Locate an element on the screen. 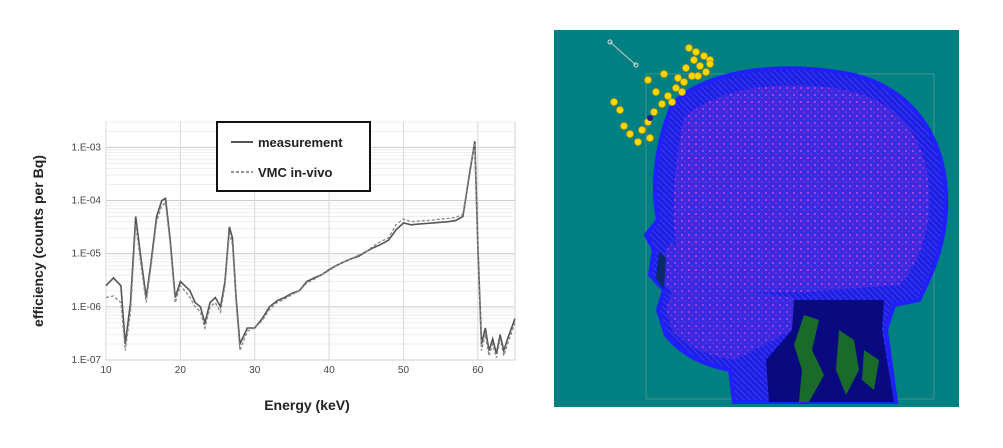 Image resolution: width=1003 pixels, height=448 pixels. x-axis-ticks: 10 20 30 40 50 60 is located at coordinates (291, 370).